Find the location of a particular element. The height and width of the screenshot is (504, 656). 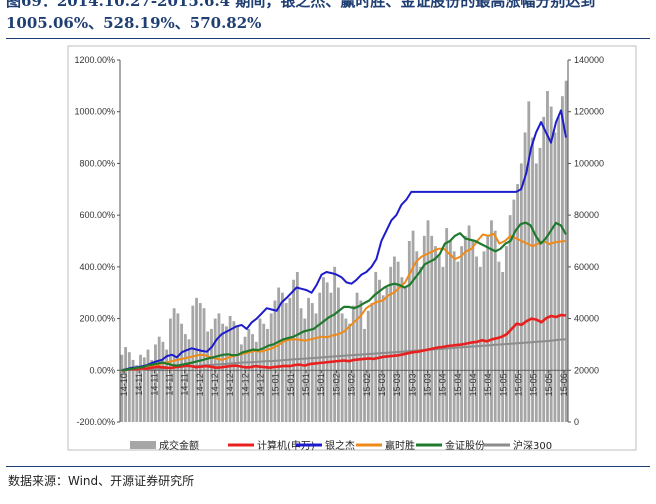

left-tick-label: 600.00% is located at coordinates (97, 215).